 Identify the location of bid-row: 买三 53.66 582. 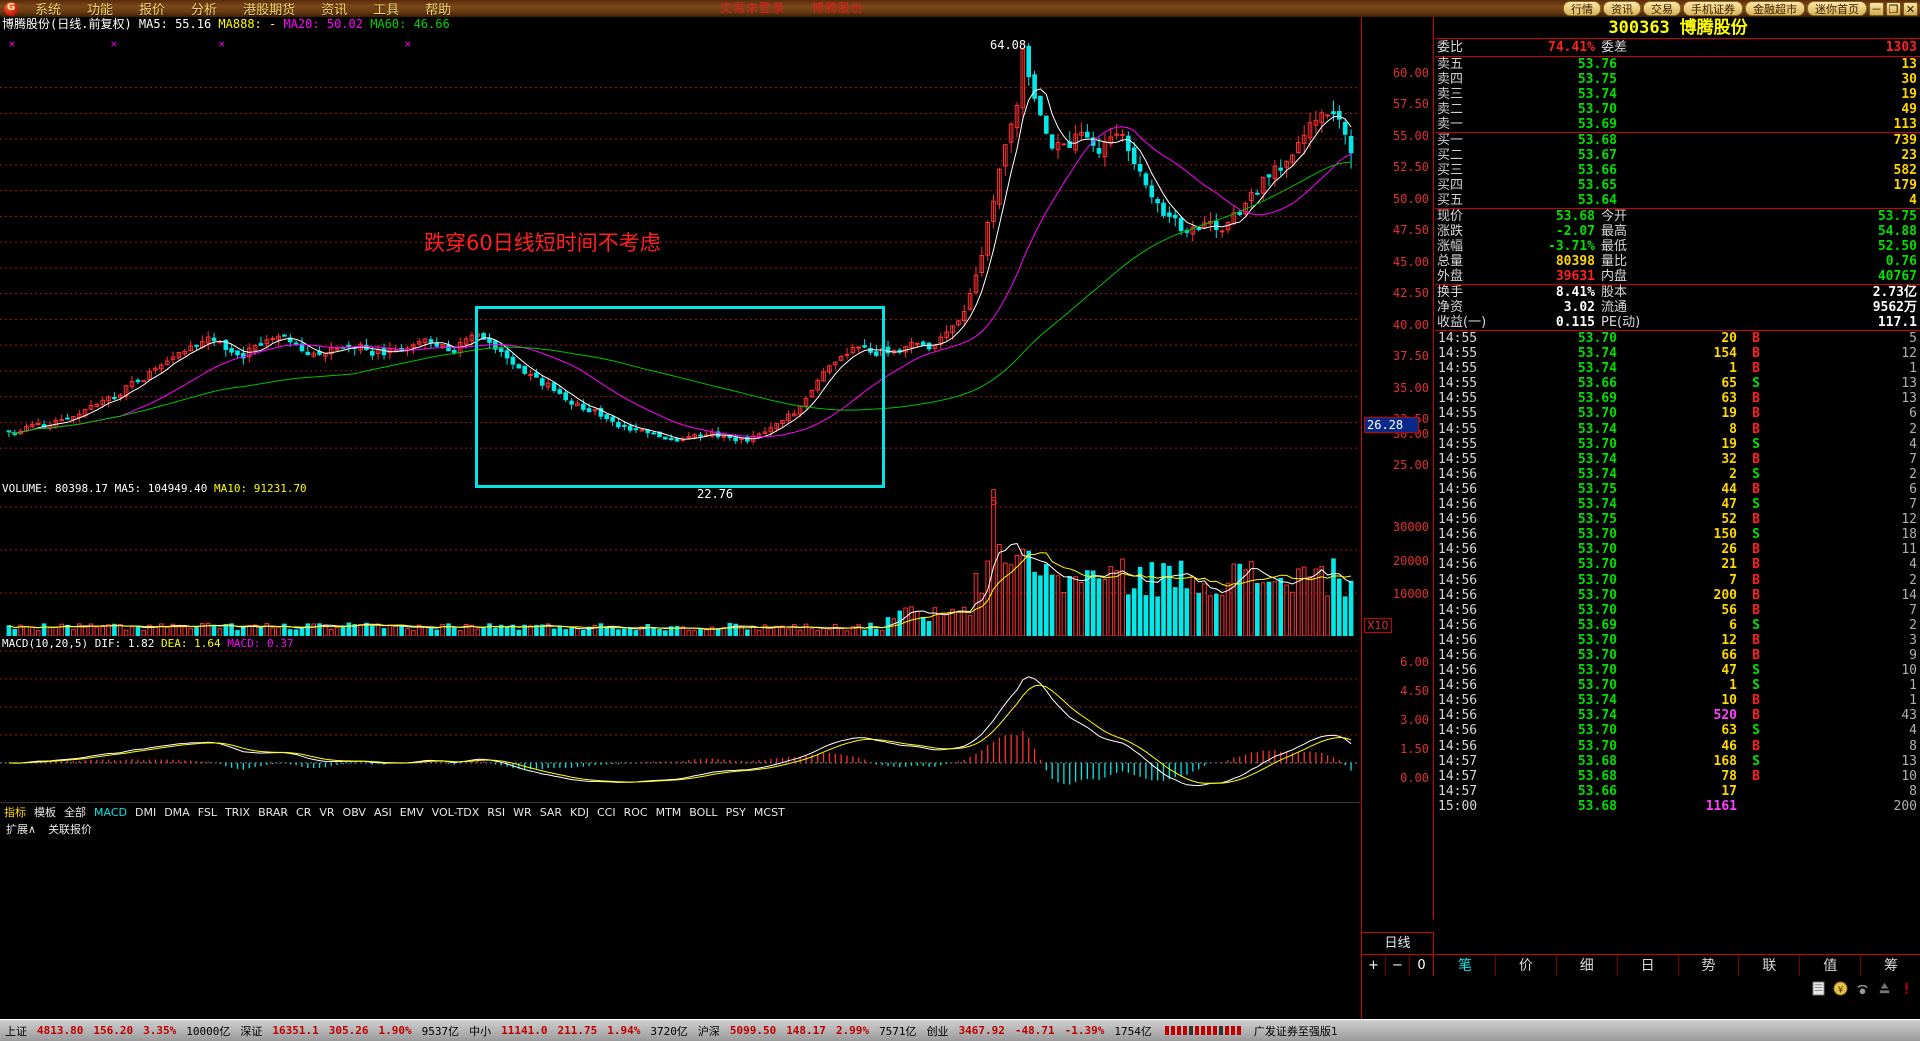
(1677, 170).